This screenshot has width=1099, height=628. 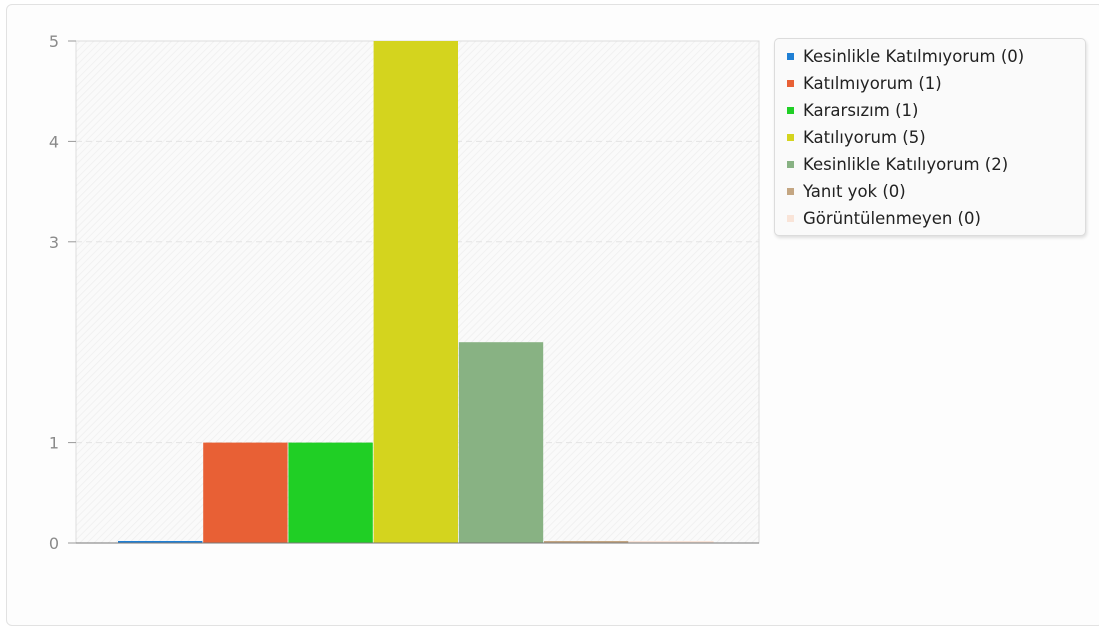 What do you see at coordinates (914, 56) in the screenshot?
I see `legend-label: Kesinlikle Katılmıyorum (0)` at bounding box center [914, 56].